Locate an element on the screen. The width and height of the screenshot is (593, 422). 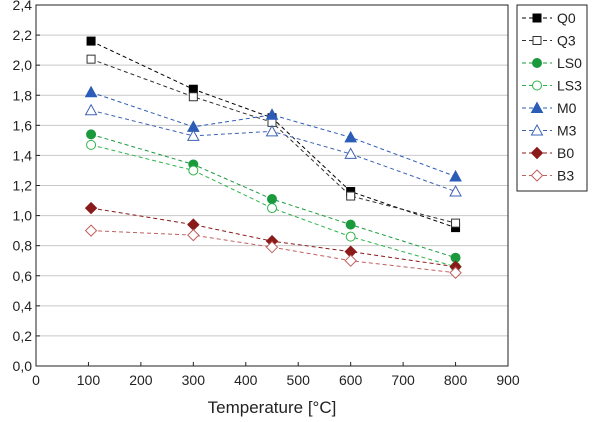
y-tick-label: 0,4 is located at coordinates (23, 306).